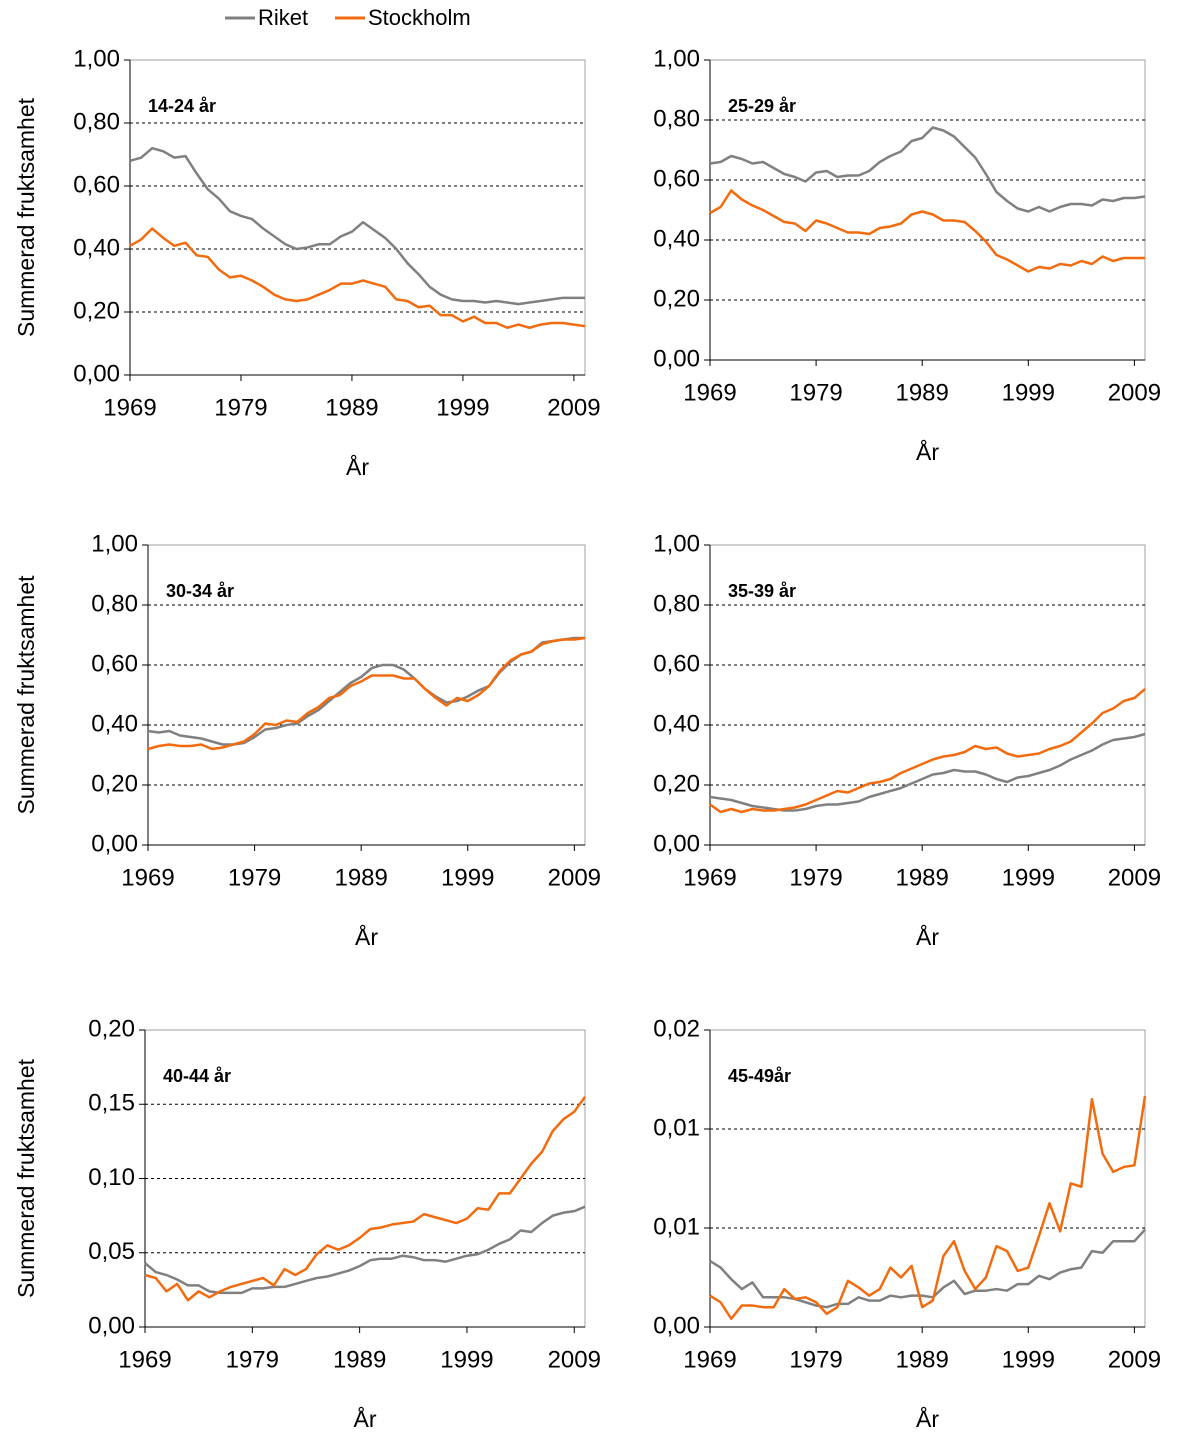  Describe the element at coordinates (762, 591) in the screenshot. I see `panel-title: 35-39 år` at that location.